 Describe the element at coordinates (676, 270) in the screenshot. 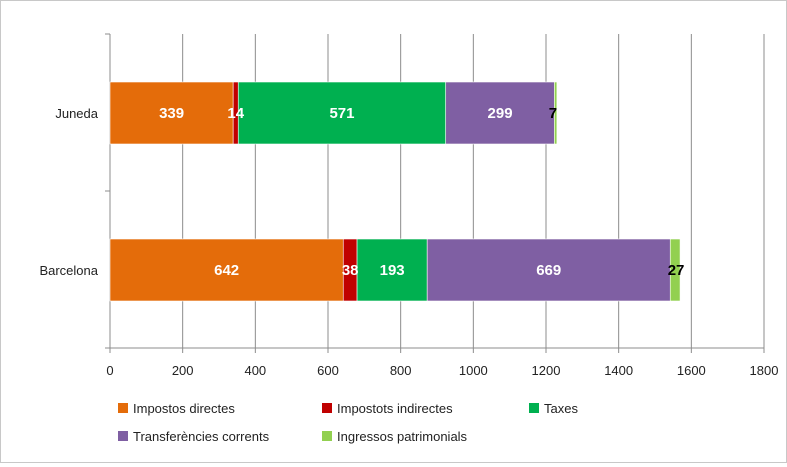

I see `data-label-barcelona-series-4: 27` at that location.